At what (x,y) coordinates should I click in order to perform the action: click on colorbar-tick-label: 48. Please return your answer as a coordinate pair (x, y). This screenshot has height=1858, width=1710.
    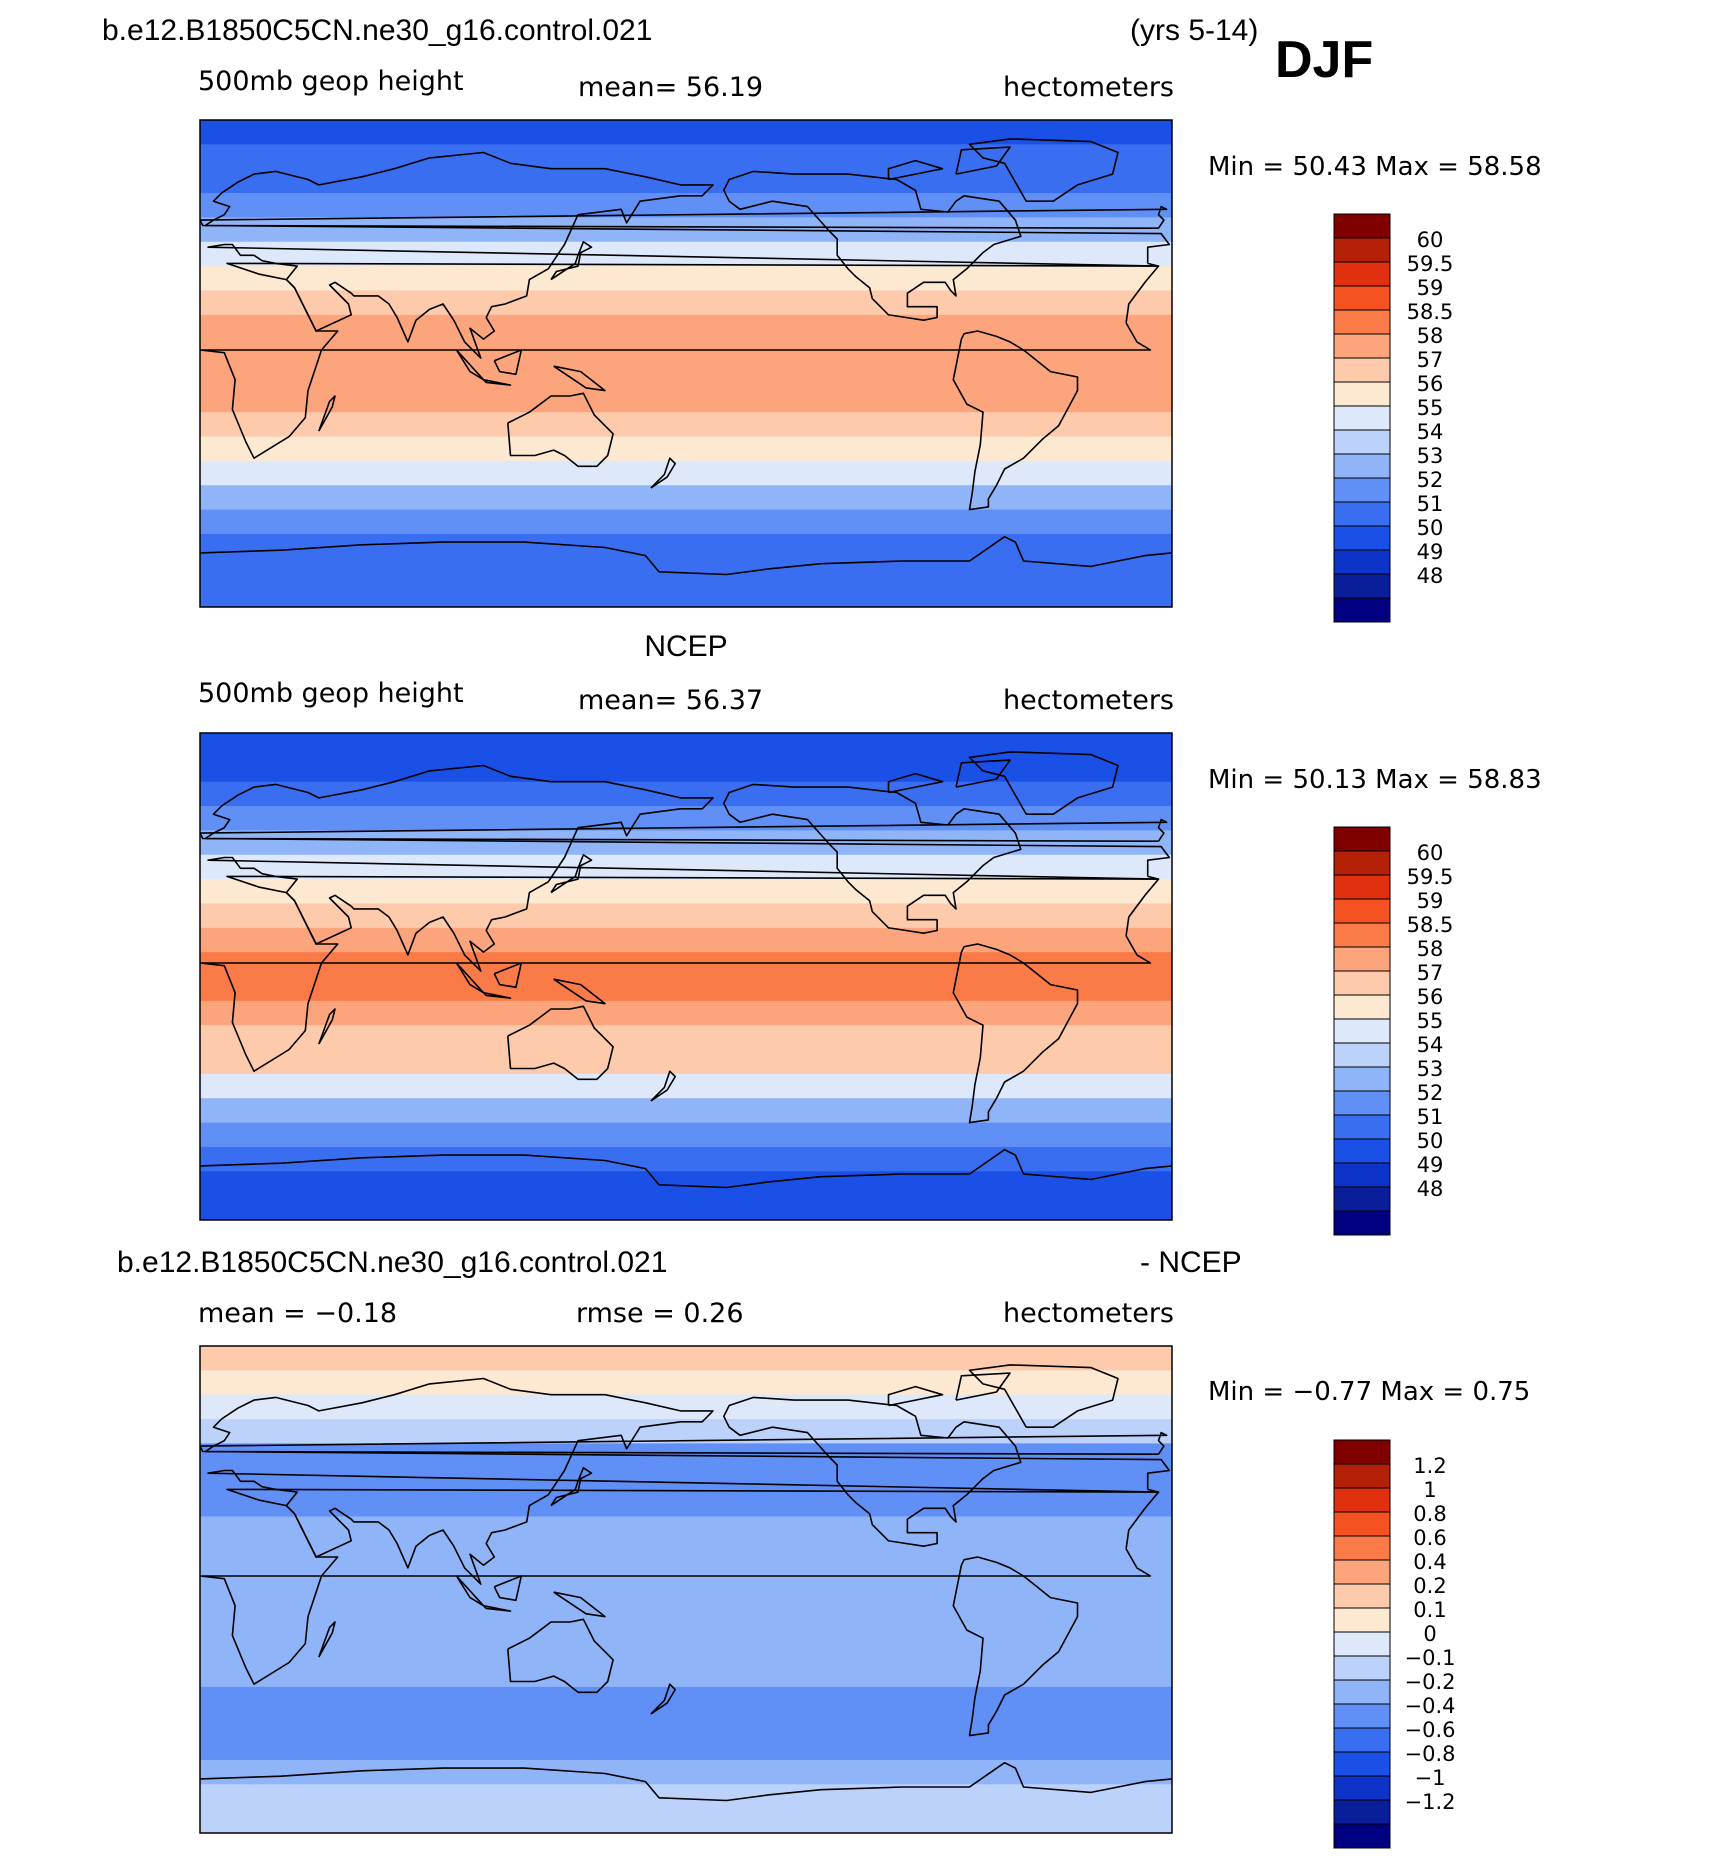
    Looking at the image, I should click on (1430, 1189).